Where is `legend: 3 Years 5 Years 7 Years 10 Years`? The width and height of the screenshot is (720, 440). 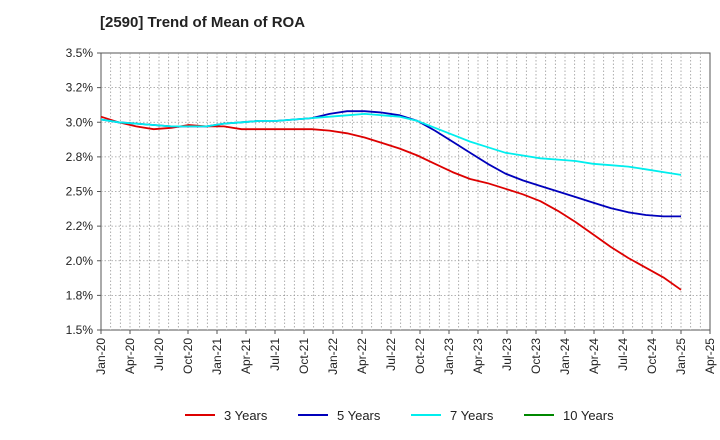 legend: 3 Years 5 Years 7 Years 10 Years is located at coordinates (399, 415).